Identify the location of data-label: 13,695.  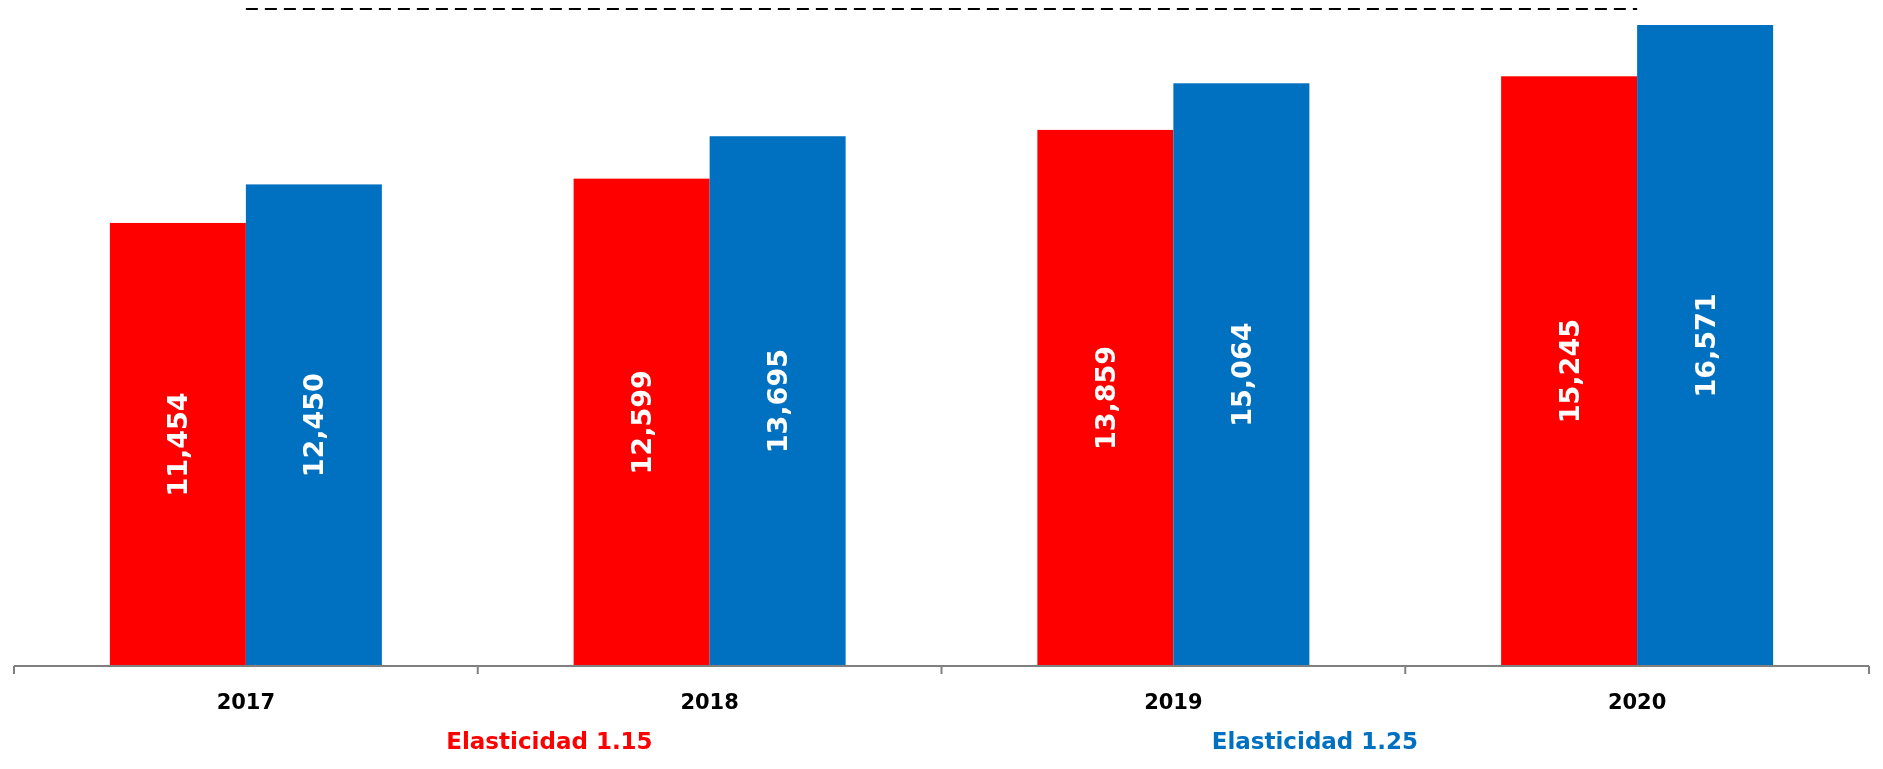
(778, 401).